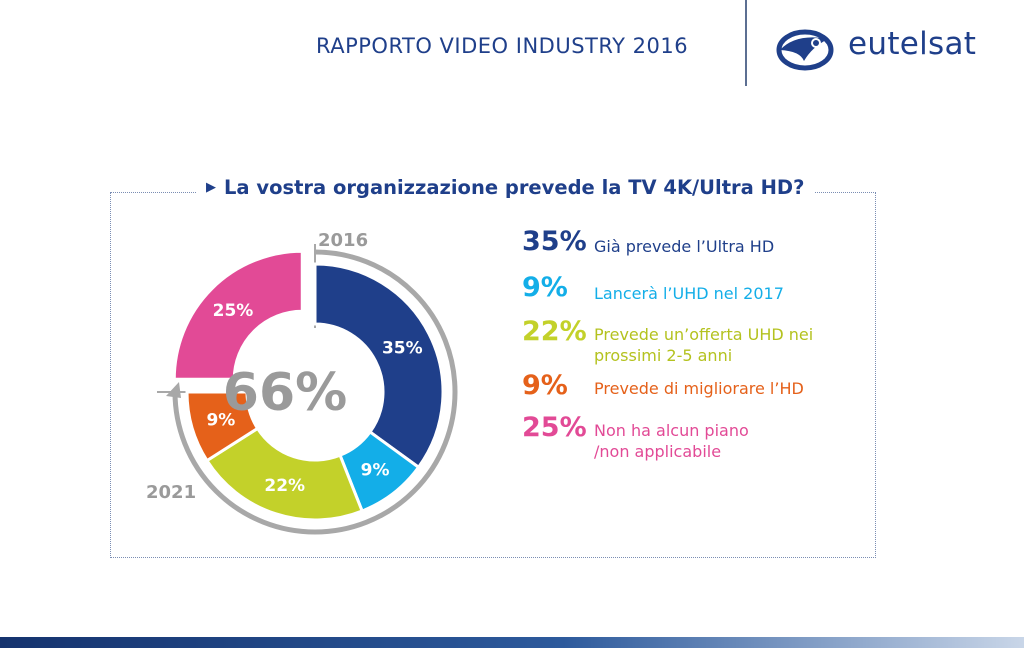  I want to click on donut-labels: 35% 9% 22% 9% 25%, so click(314, 398).